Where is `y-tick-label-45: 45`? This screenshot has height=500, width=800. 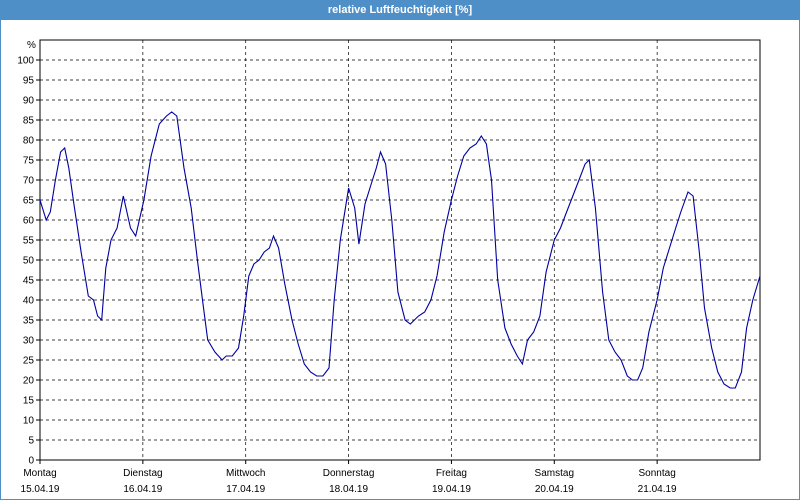 y-tick-label-45: 45 is located at coordinates (29, 281).